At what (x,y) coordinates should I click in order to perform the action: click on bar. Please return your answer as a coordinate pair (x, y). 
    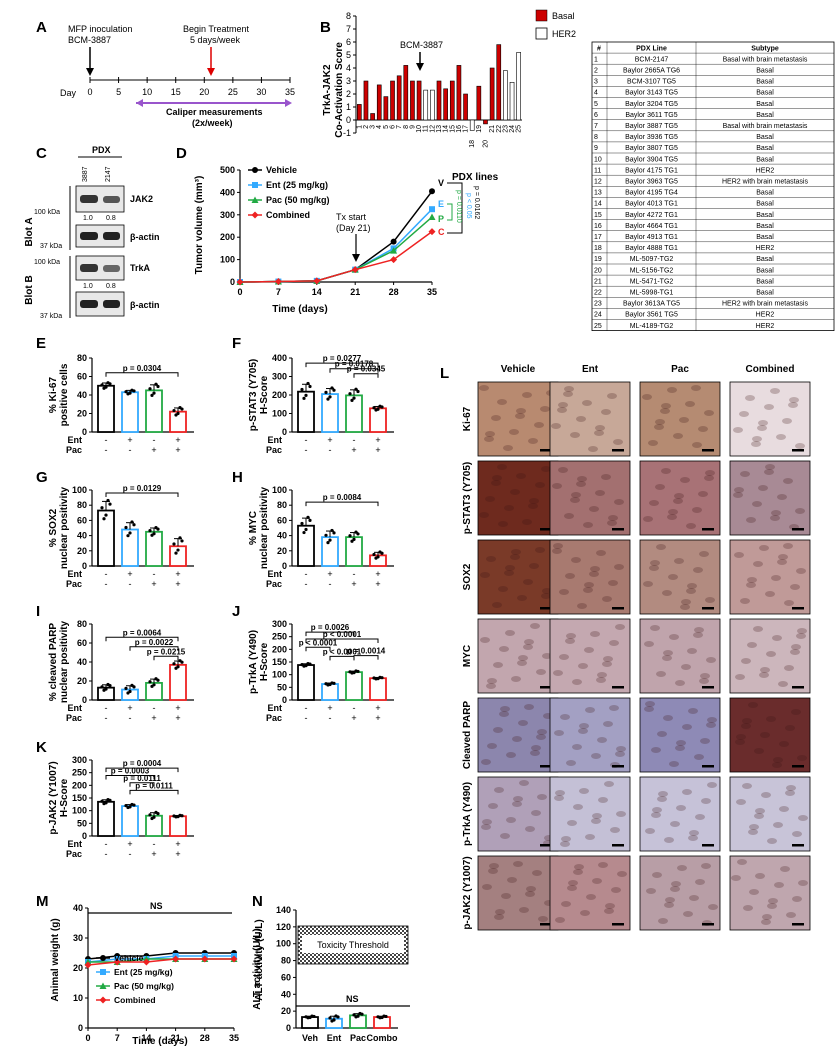
    Looking at the image, I should click on (106, 818).